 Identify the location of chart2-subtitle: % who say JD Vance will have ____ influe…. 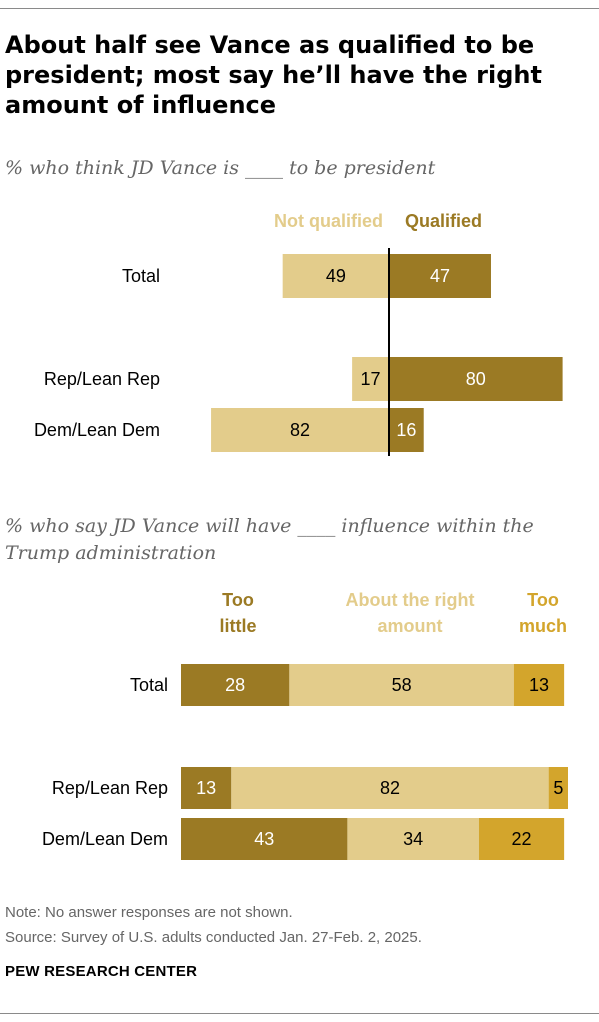
(269, 539).